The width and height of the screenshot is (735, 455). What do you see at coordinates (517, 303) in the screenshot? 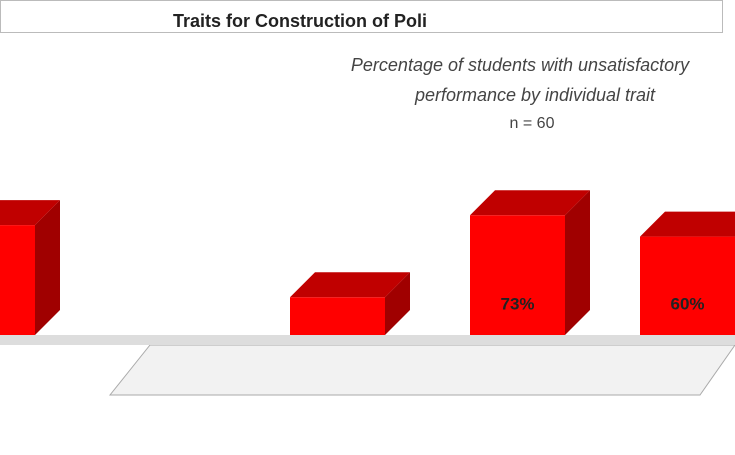
I see `value-label: 73%` at bounding box center [517, 303].